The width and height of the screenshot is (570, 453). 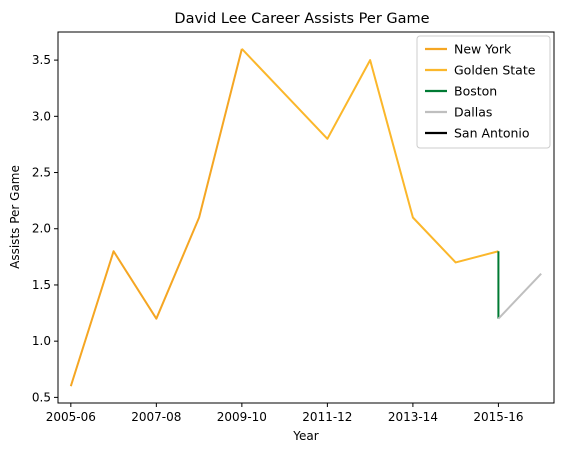 I want to click on x-tick-label: 2015-16, so click(x=498, y=417).